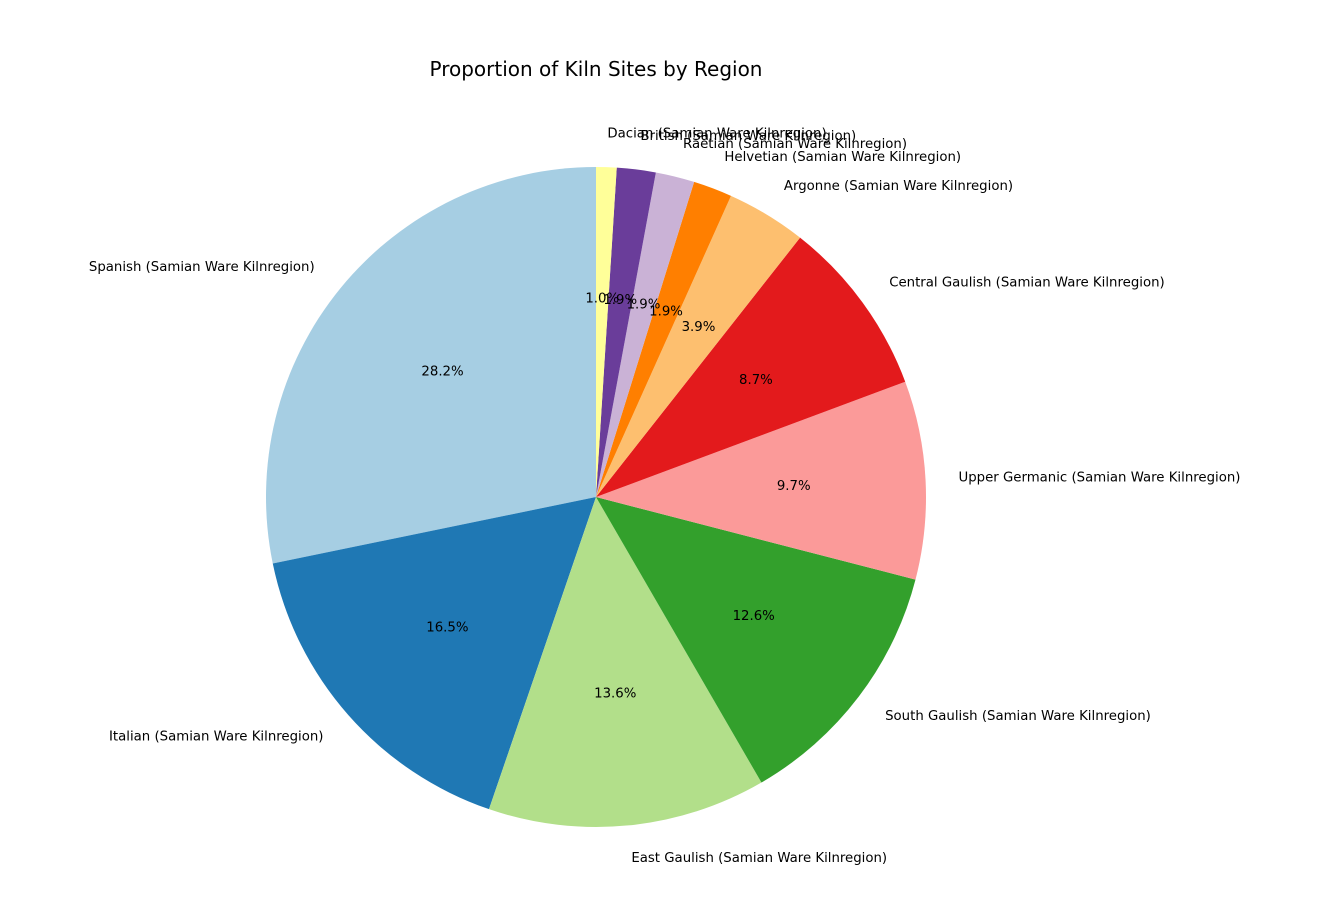 Image resolution: width=1324 pixels, height=909 pixels. Describe the element at coordinates (442, 371) in the screenshot. I see `percent-label-spanish: 28.2%` at that location.